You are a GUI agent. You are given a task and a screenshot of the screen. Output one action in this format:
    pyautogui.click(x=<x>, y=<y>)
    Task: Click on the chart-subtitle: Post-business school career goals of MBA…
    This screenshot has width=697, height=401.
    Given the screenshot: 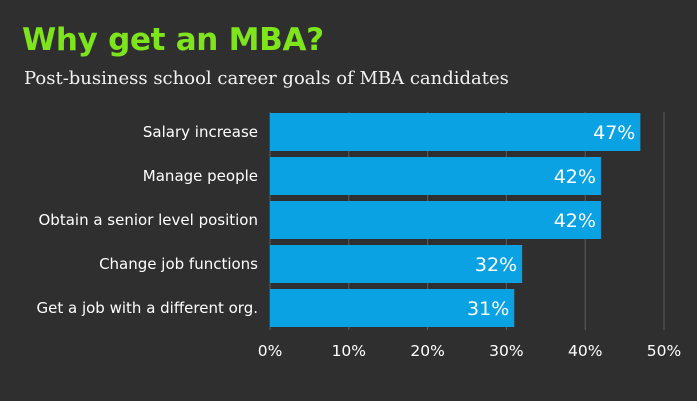 What is the action you would take?
    pyautogui.click(x=266, y=78)
    